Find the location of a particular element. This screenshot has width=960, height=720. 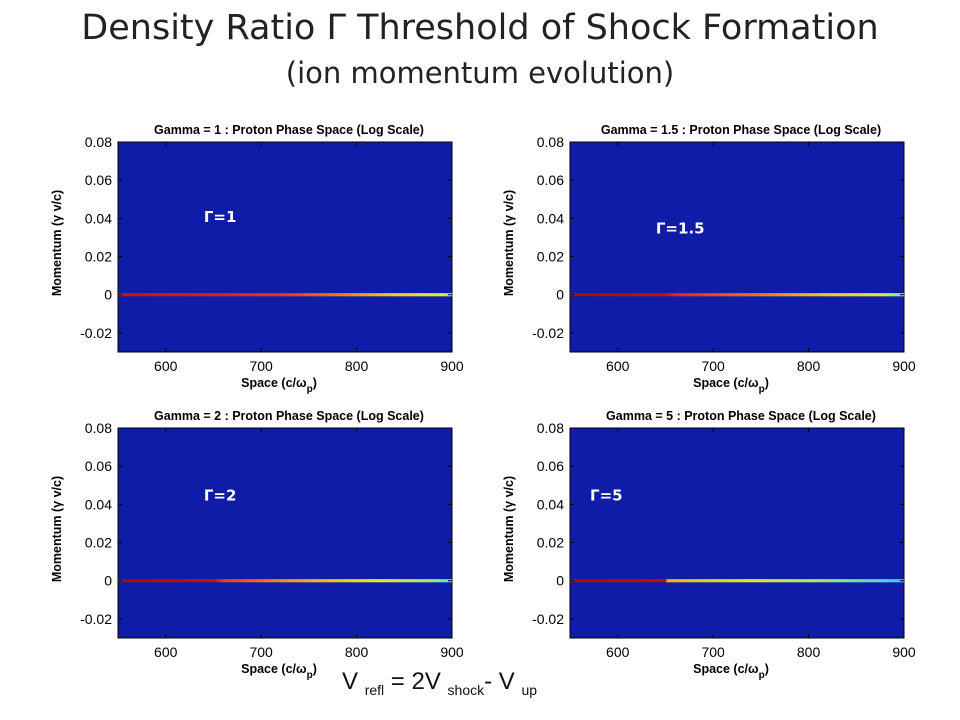

formula-v-refl: V is located at coordinates (350, 681).